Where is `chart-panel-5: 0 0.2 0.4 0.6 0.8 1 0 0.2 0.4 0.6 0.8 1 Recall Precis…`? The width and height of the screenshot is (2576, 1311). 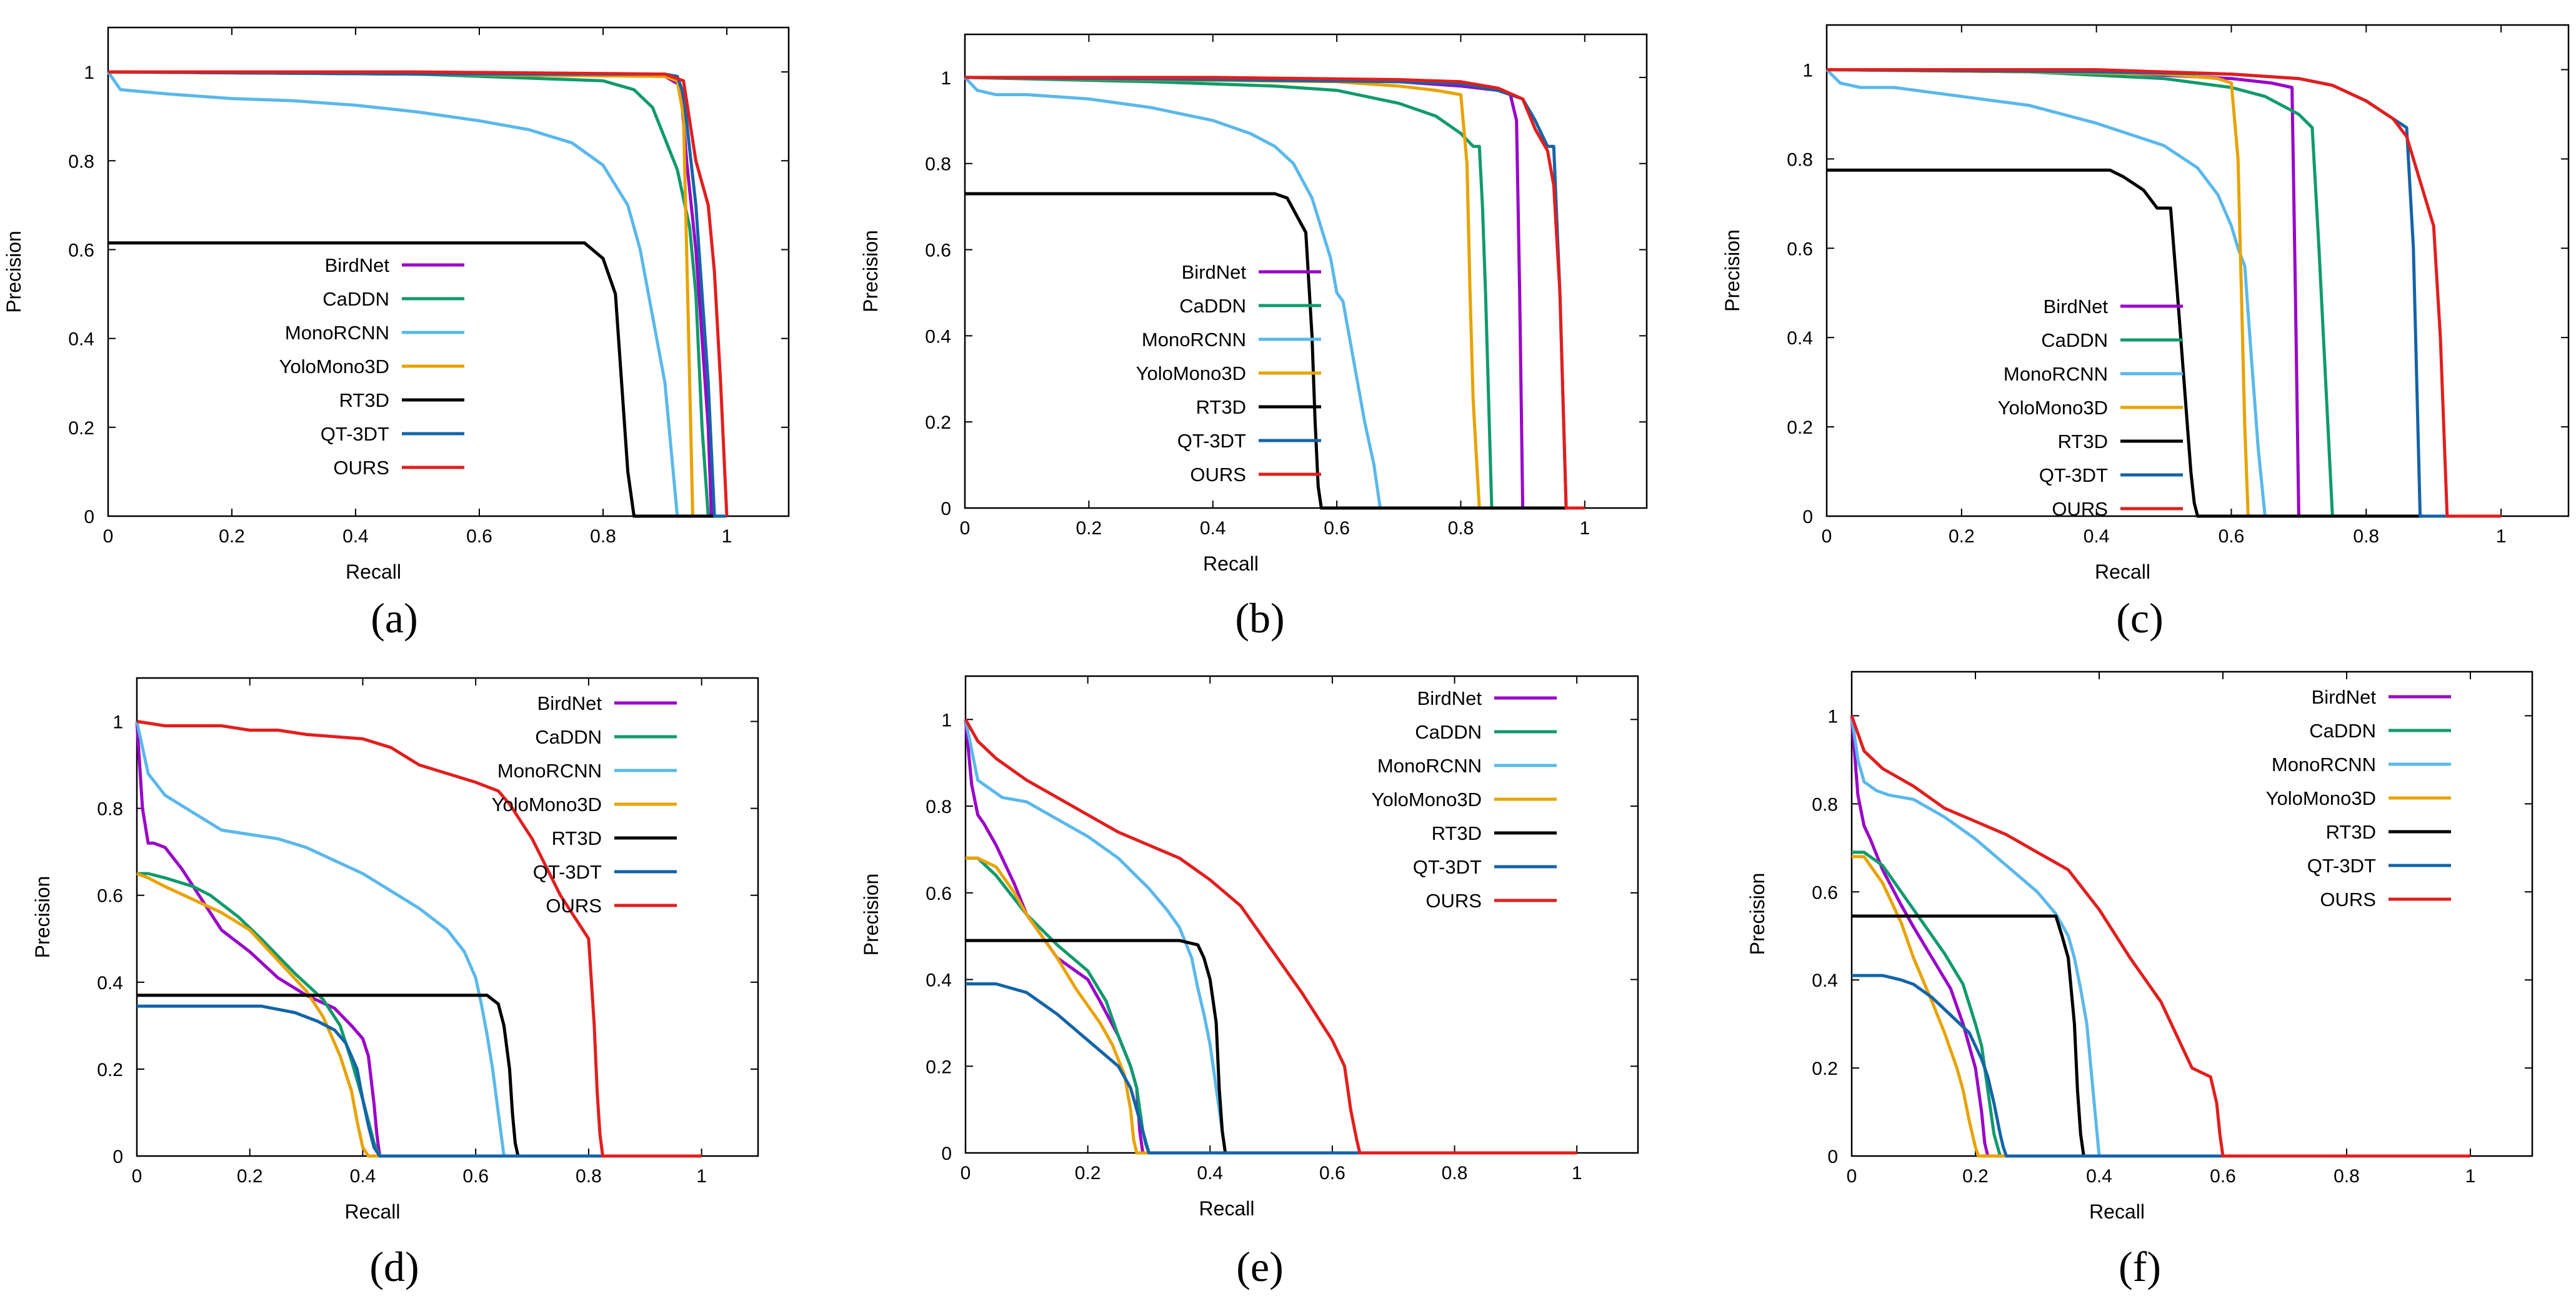
chart-panel-5: 0 0.2 0.4 0.6 0.8 1 0 0.2 0.4 0.6 0.8 1 Recall Precis… is located at coordinates (1249, 982).